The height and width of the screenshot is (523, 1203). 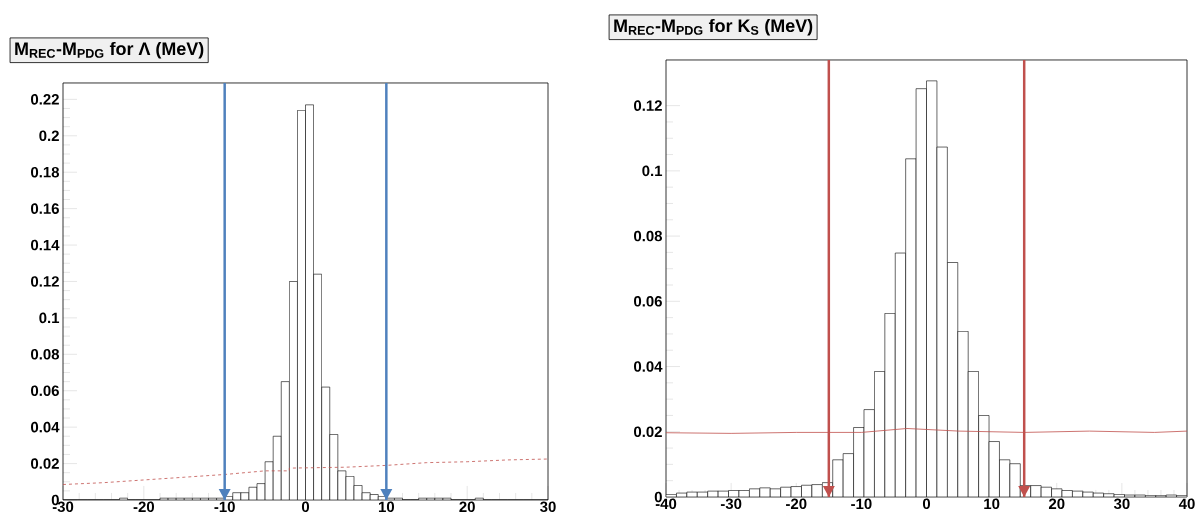 I want to click on x-tick-label: -30, so click(x=731, y=504).